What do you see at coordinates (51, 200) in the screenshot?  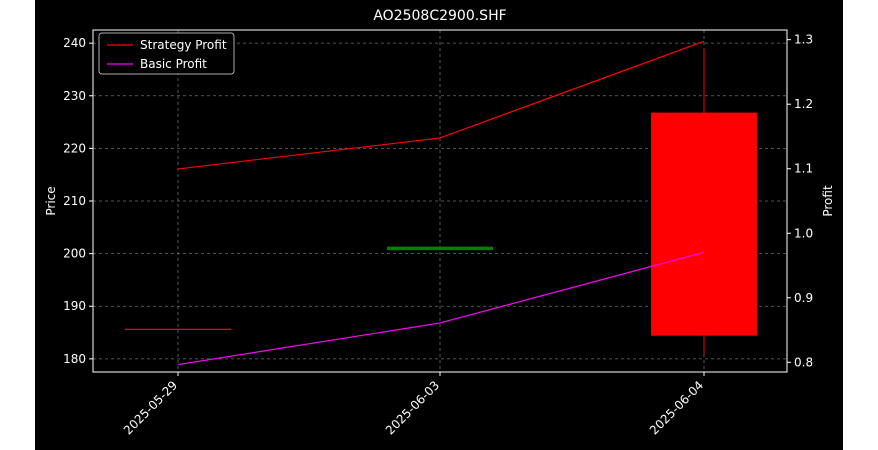 I see `y-axis-left-label: Price` at bounding box center [51, 200].